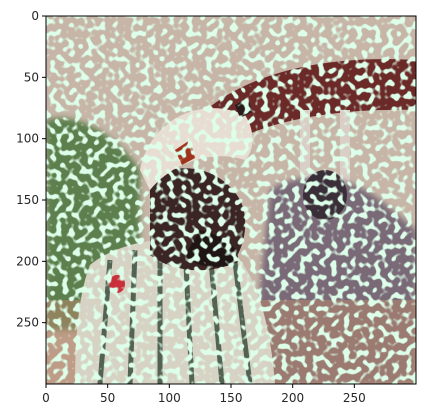  I want to click on x-tick-label: 200, so click(292, 398).